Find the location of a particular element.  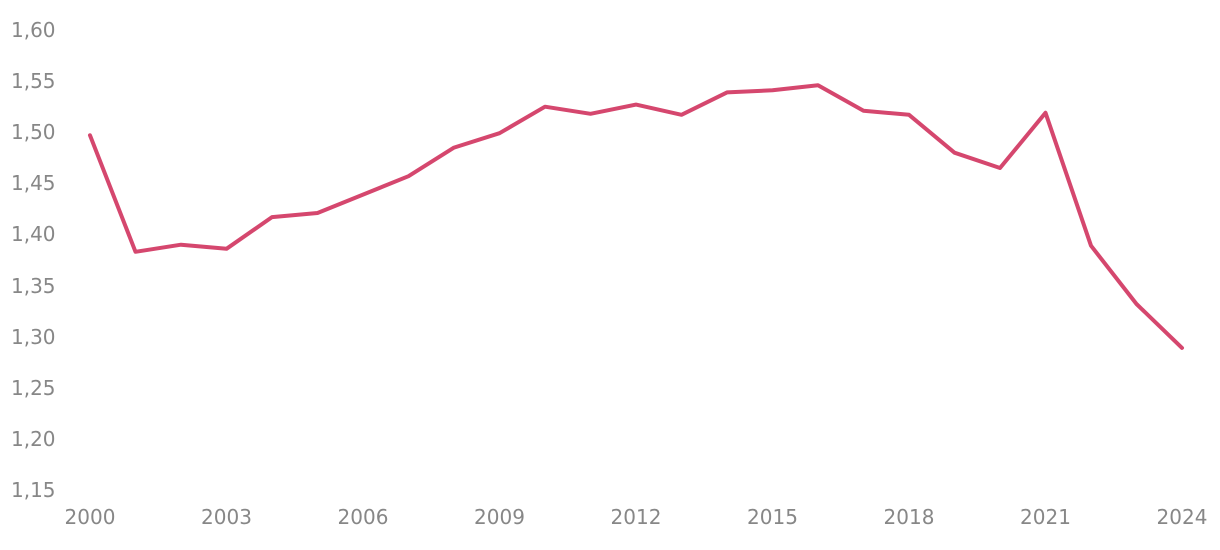

x-tick-label: 2024 is located at coordinates (1182, 517).